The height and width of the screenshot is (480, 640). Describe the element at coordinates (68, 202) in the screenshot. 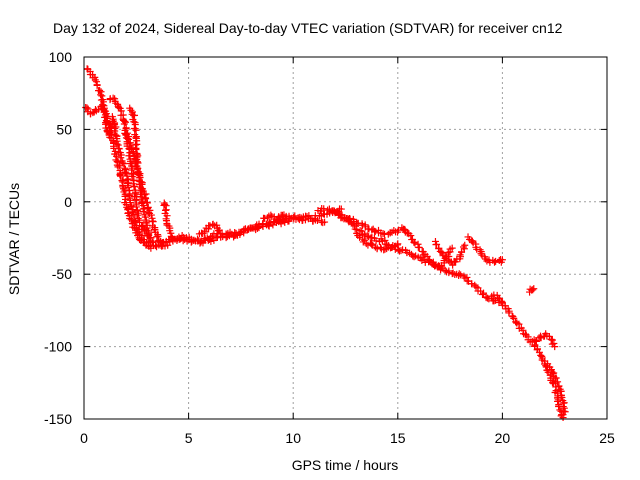

I see `y-tick-label: 0` at that location.